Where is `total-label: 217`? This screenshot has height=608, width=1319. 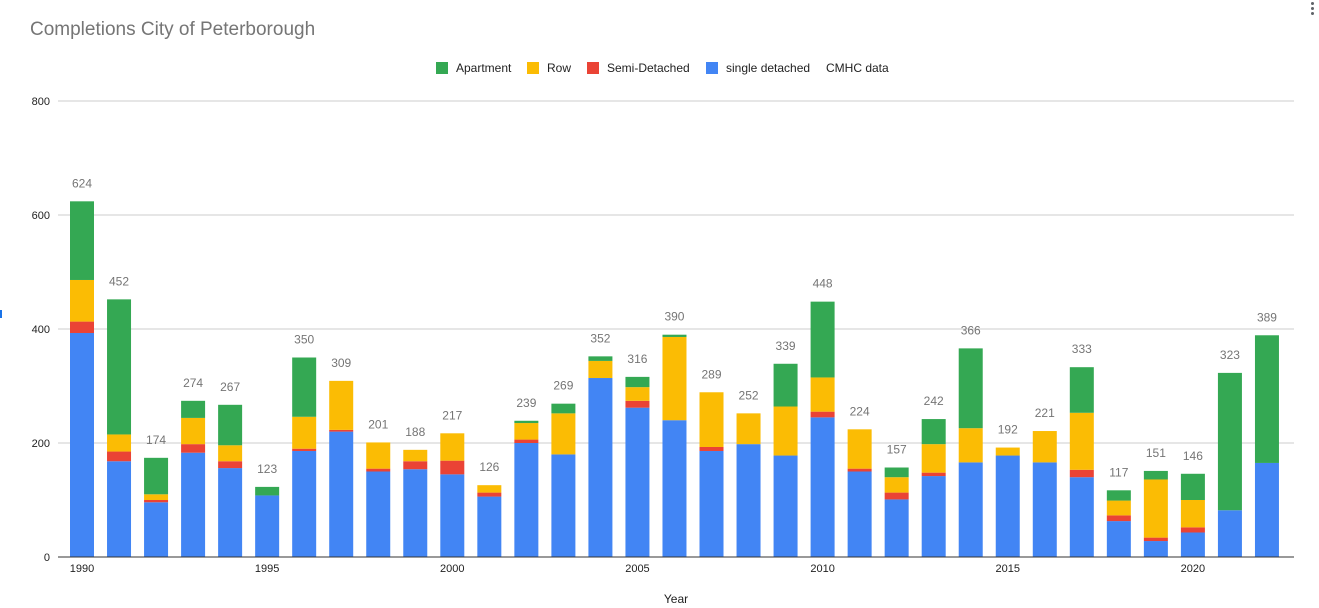
total-label: 217 is located at coordinates (452, 415).